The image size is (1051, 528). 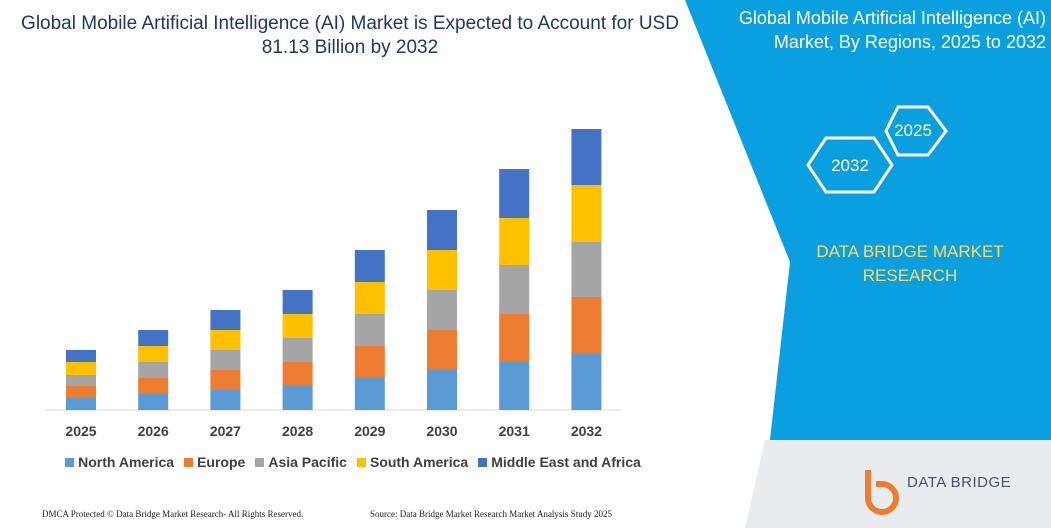 I want to click on x-tick-label: 2028, so click(x=297, y=431).